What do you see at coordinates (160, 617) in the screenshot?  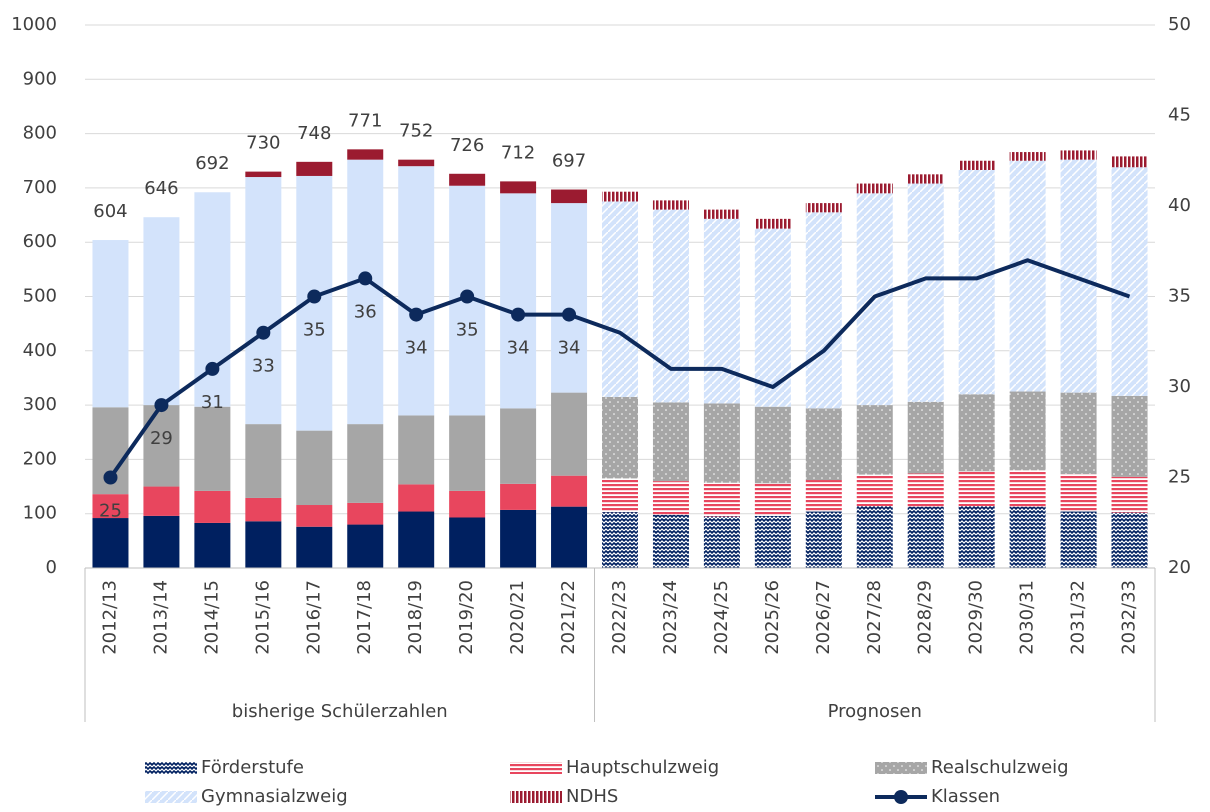 I see `x-tick-label: 2013/14` at bounding box center [160, 617].